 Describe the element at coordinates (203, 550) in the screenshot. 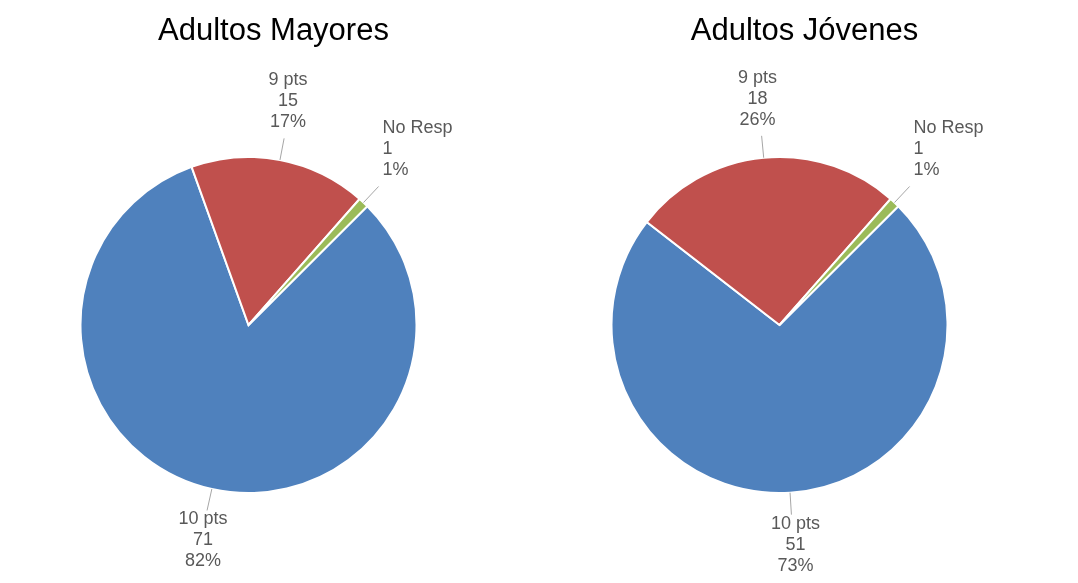

I see `data-label: 71 82%` at that location.